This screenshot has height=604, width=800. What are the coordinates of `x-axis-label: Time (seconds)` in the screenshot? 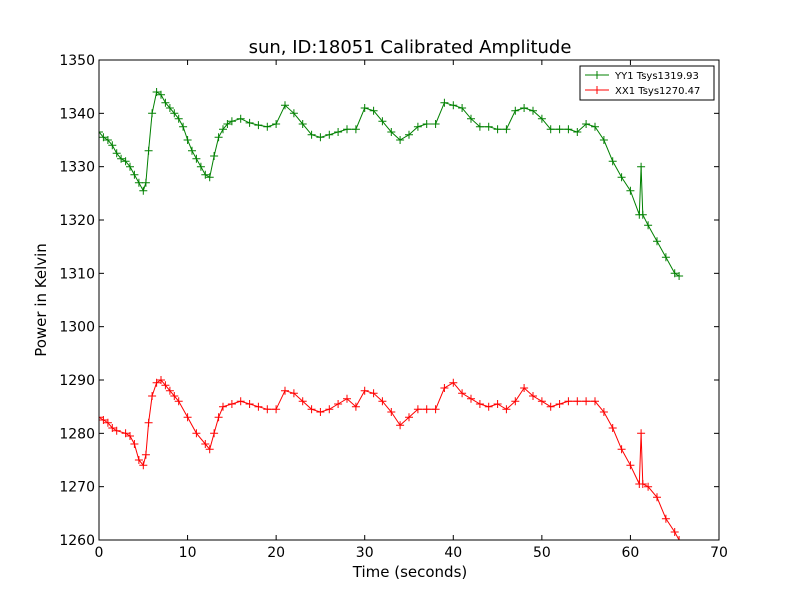 It's located at (410, 572).